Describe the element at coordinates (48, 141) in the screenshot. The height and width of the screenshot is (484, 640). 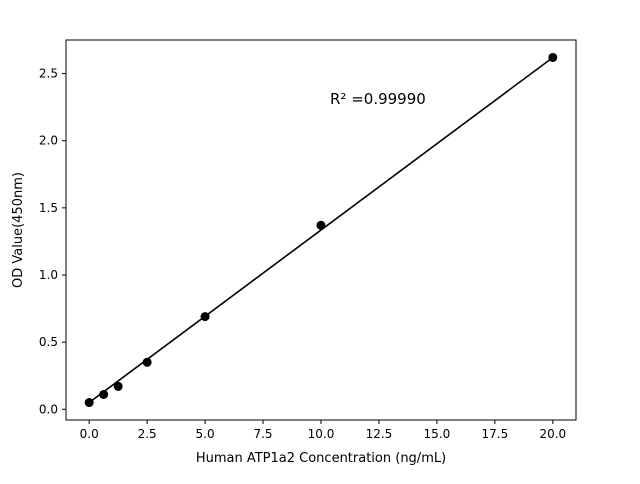
I see `y-tick-label: 2.0` at that location.